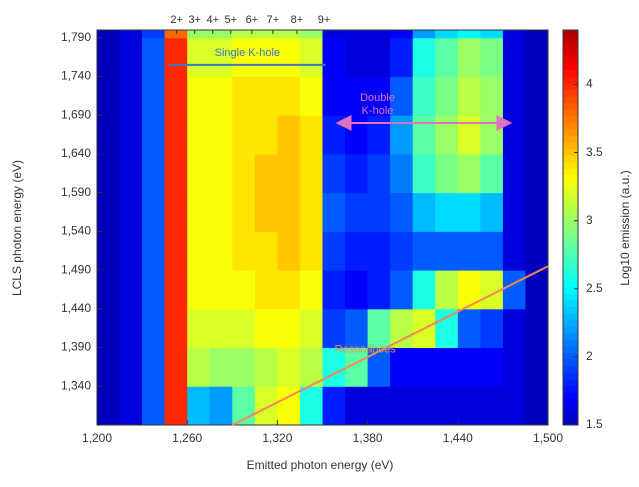 Image resolution: width=639 pixels, height=487 pixels. What do you see at coordinates (176, 20) in the screenshot?
I see `ion-label: 2+` at bounding box center [176, 20].